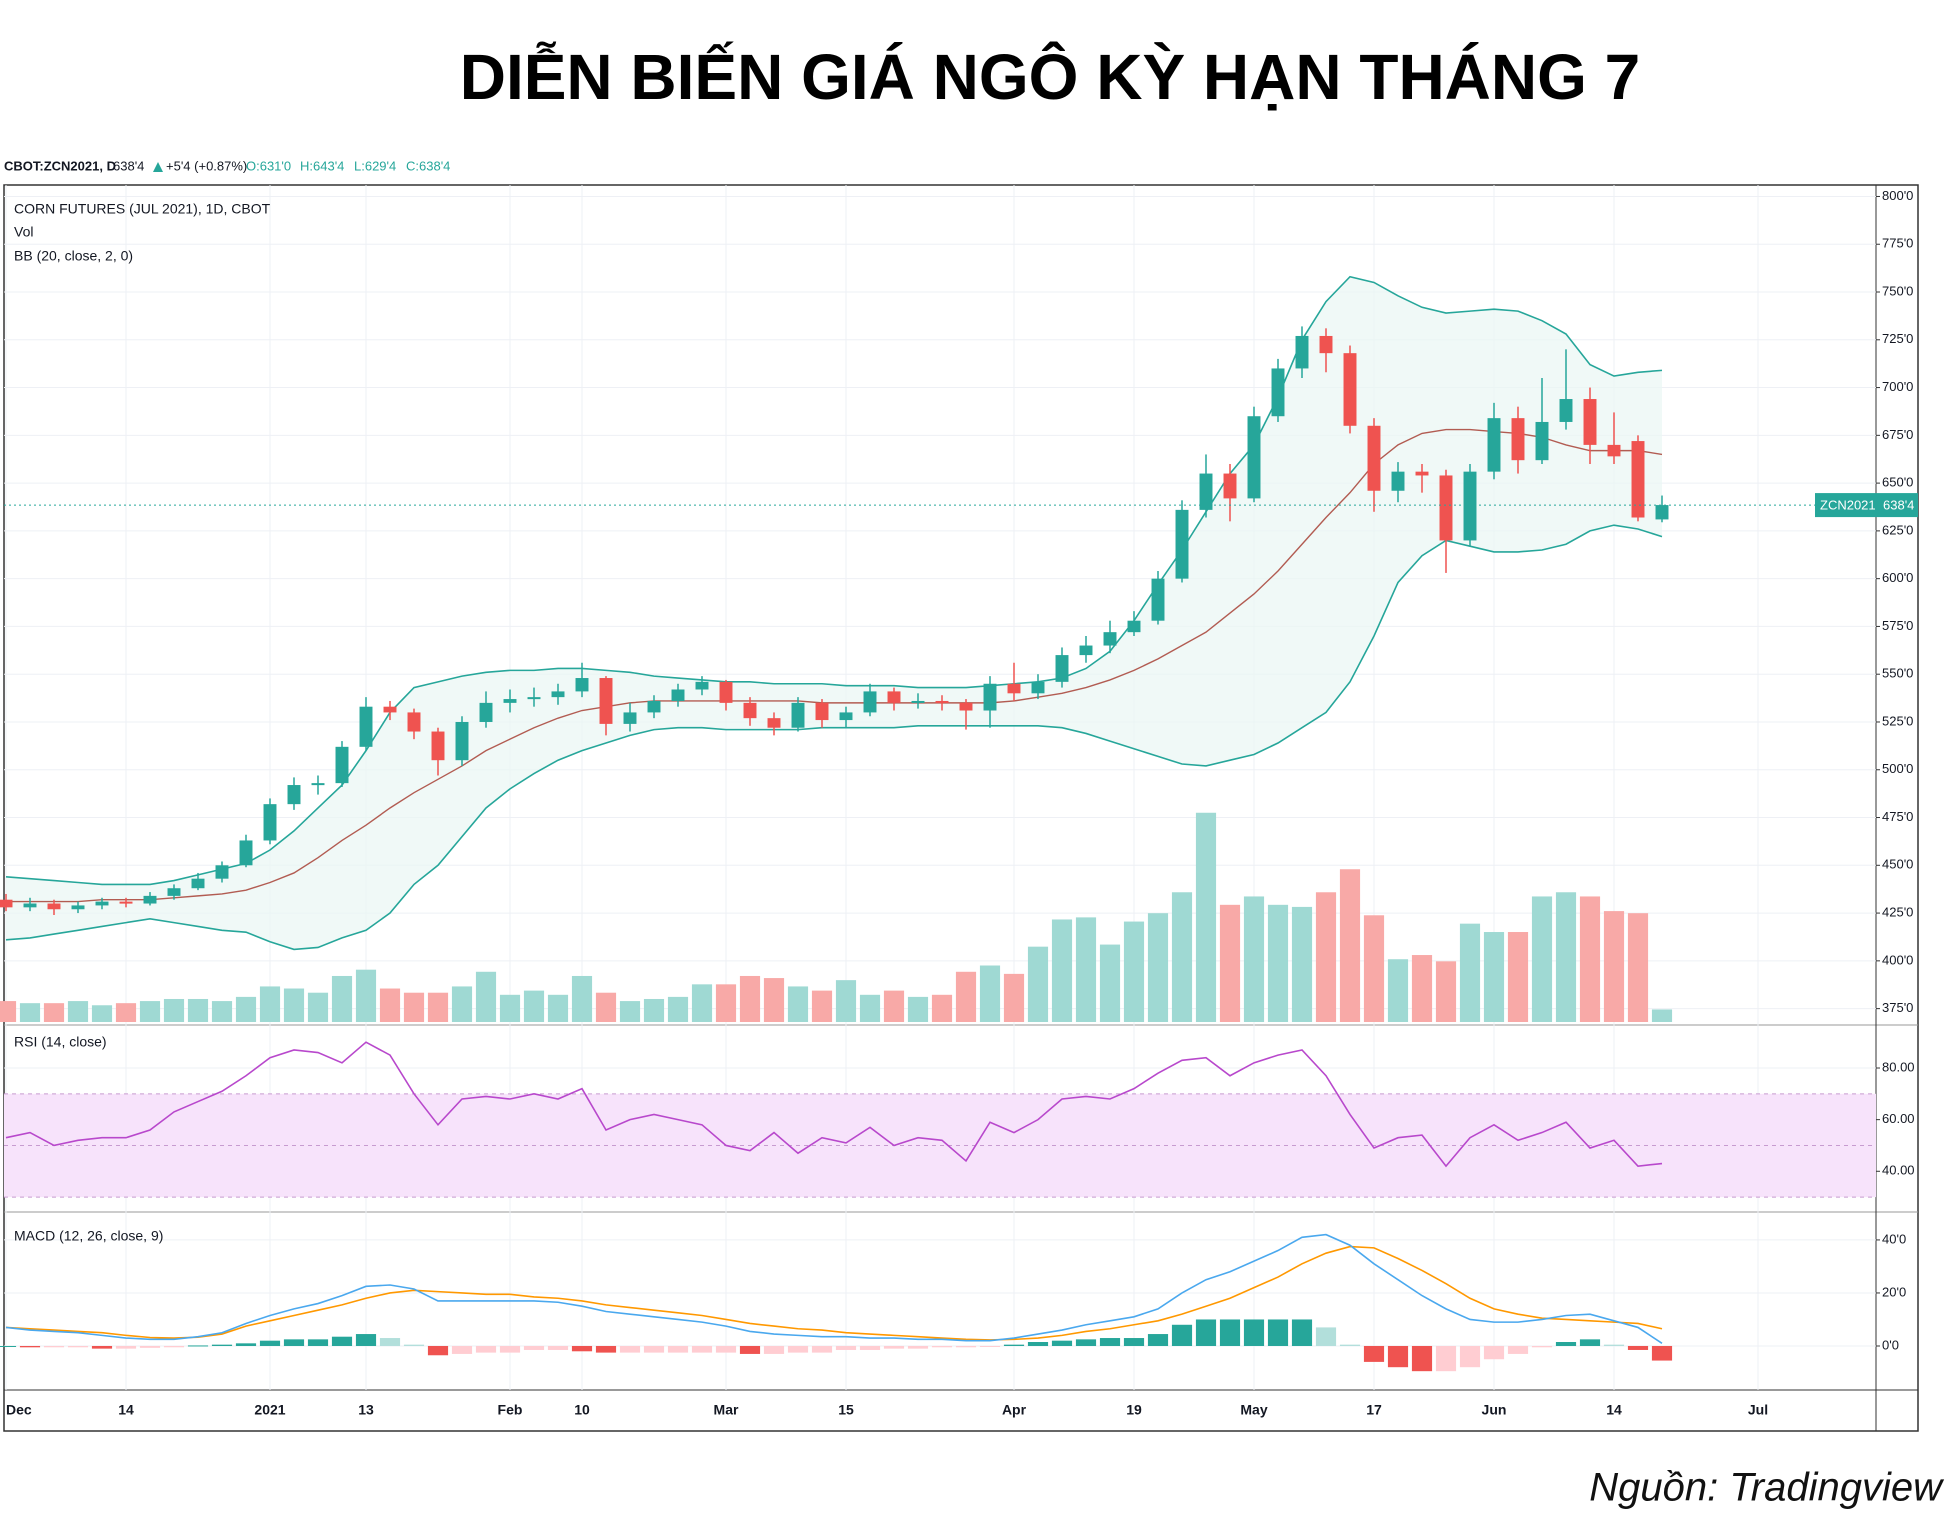 This screenshot has width=1950, height=1522. I want to click on y-tick-label: 700'0, so click(1897, 386).